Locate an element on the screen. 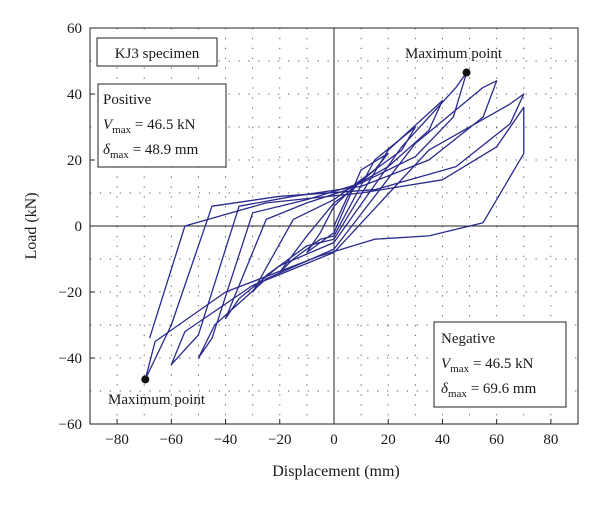 This screenshot has width=600, height=509. y-tick-label: −20 is located at coordinates (70, 293).